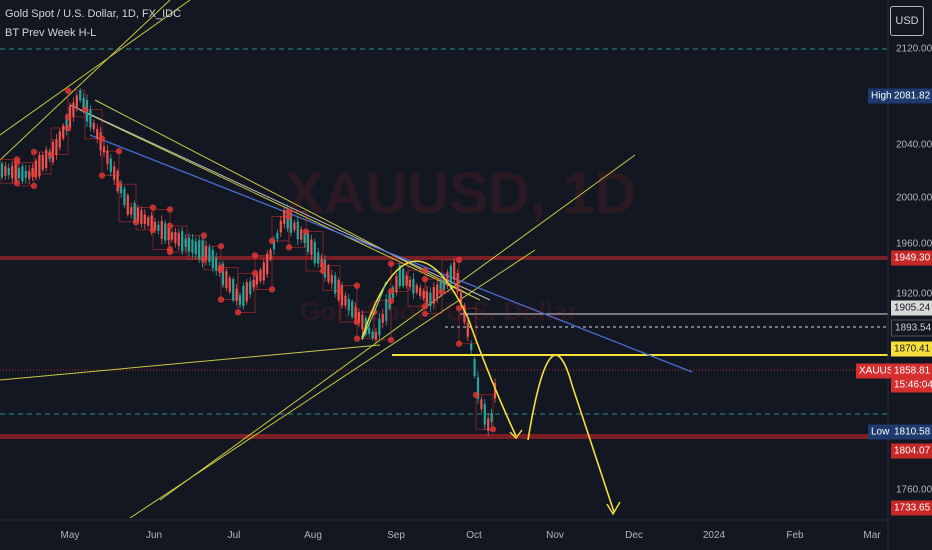  I want to click on symbol-title: Gold Spot / U.S. Dollar, 1D, FX_IDC, so click(93, 14).